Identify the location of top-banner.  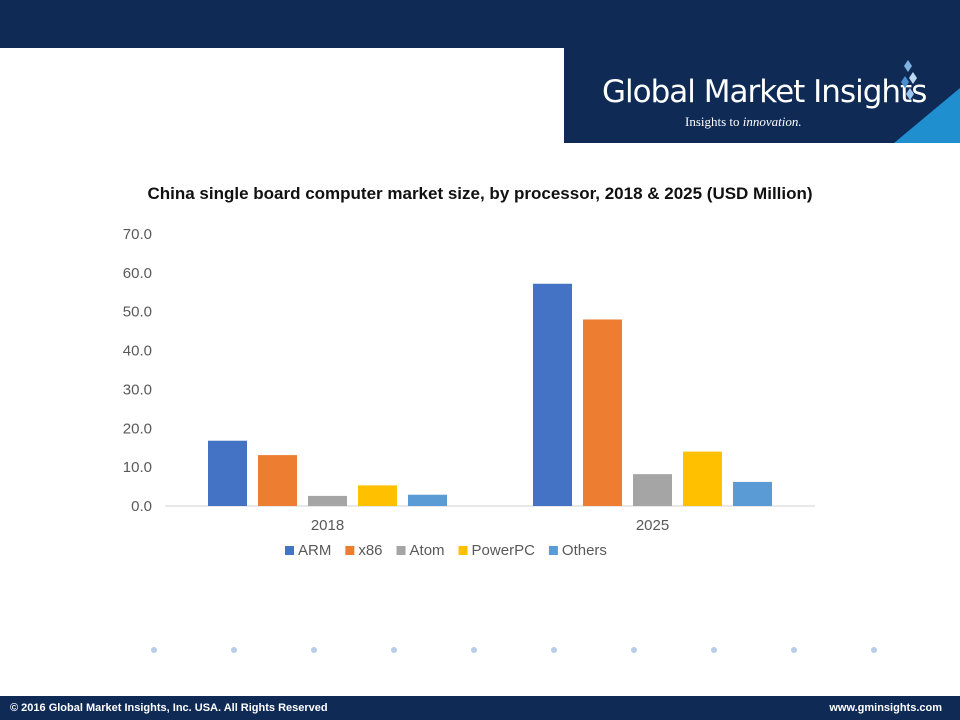
(480, 24).